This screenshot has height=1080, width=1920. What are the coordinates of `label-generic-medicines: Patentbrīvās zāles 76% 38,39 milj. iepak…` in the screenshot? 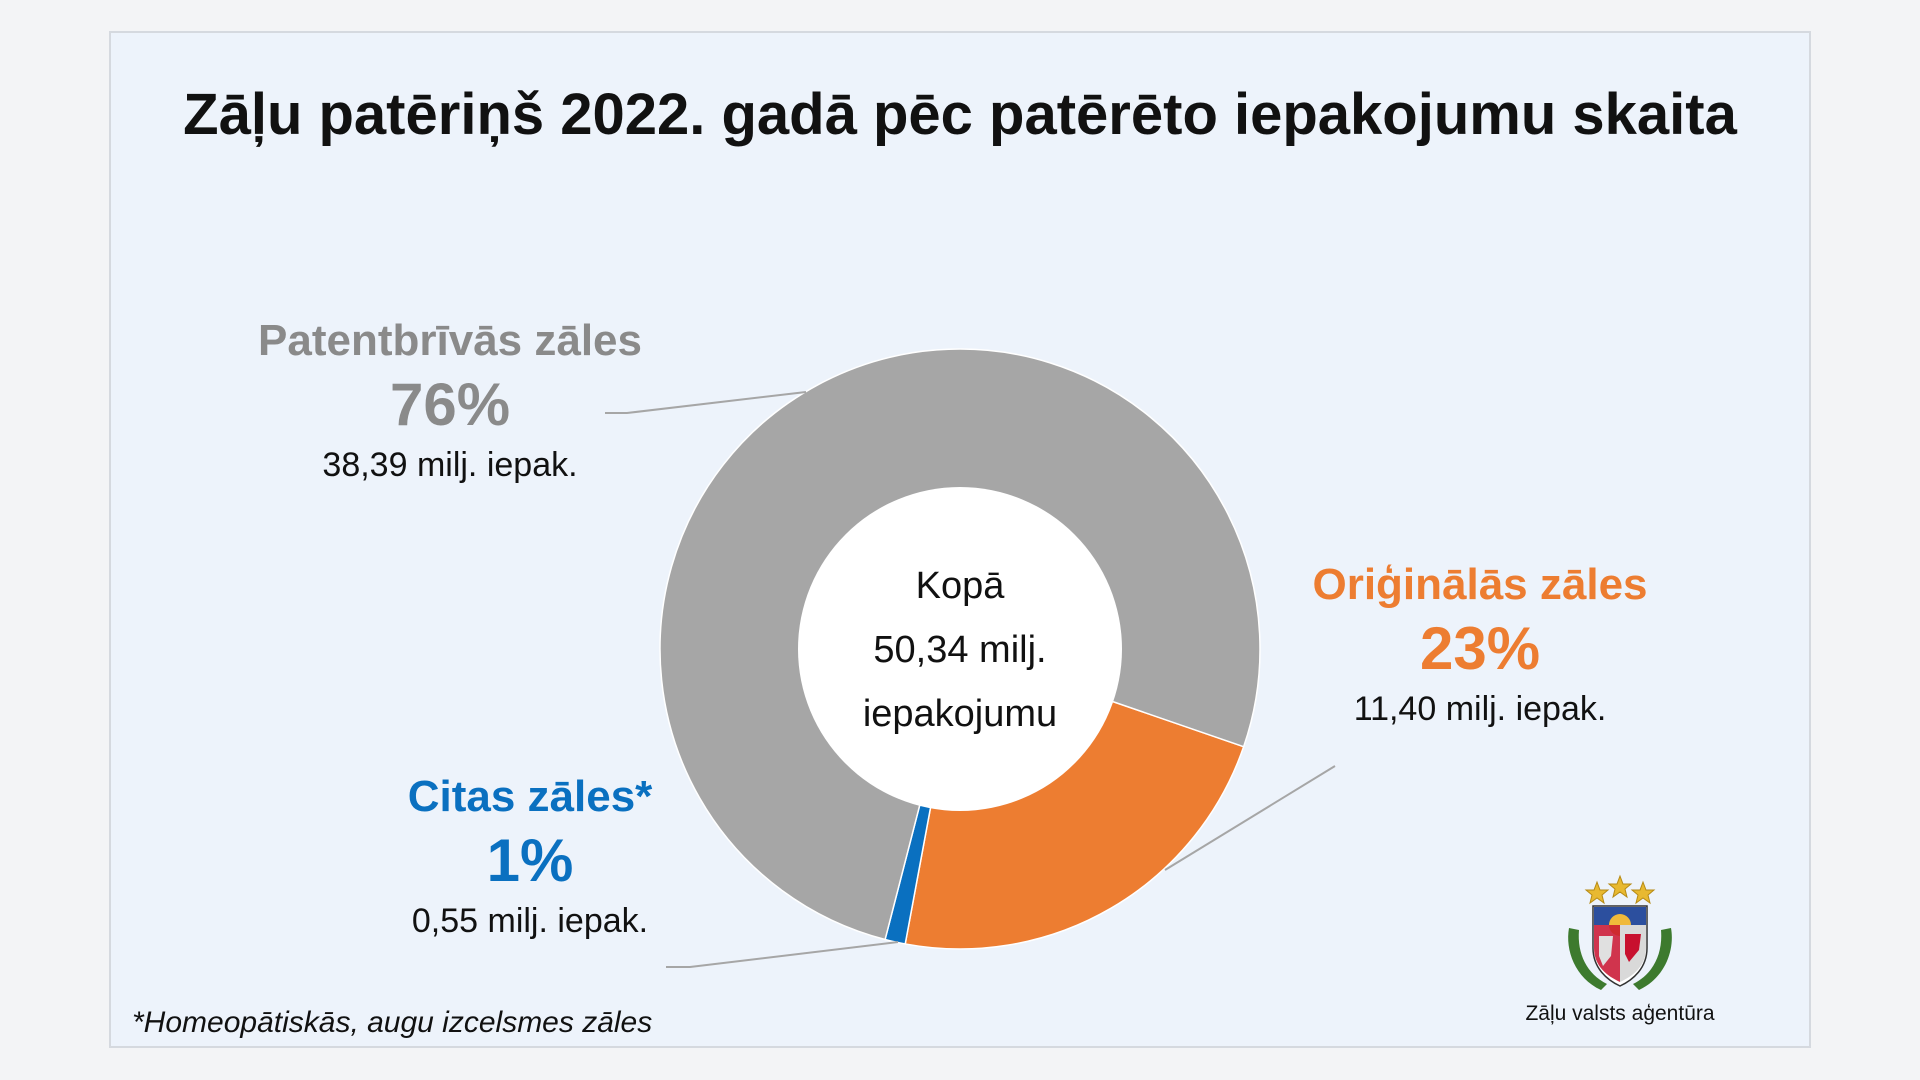 It's located at (450, 401).